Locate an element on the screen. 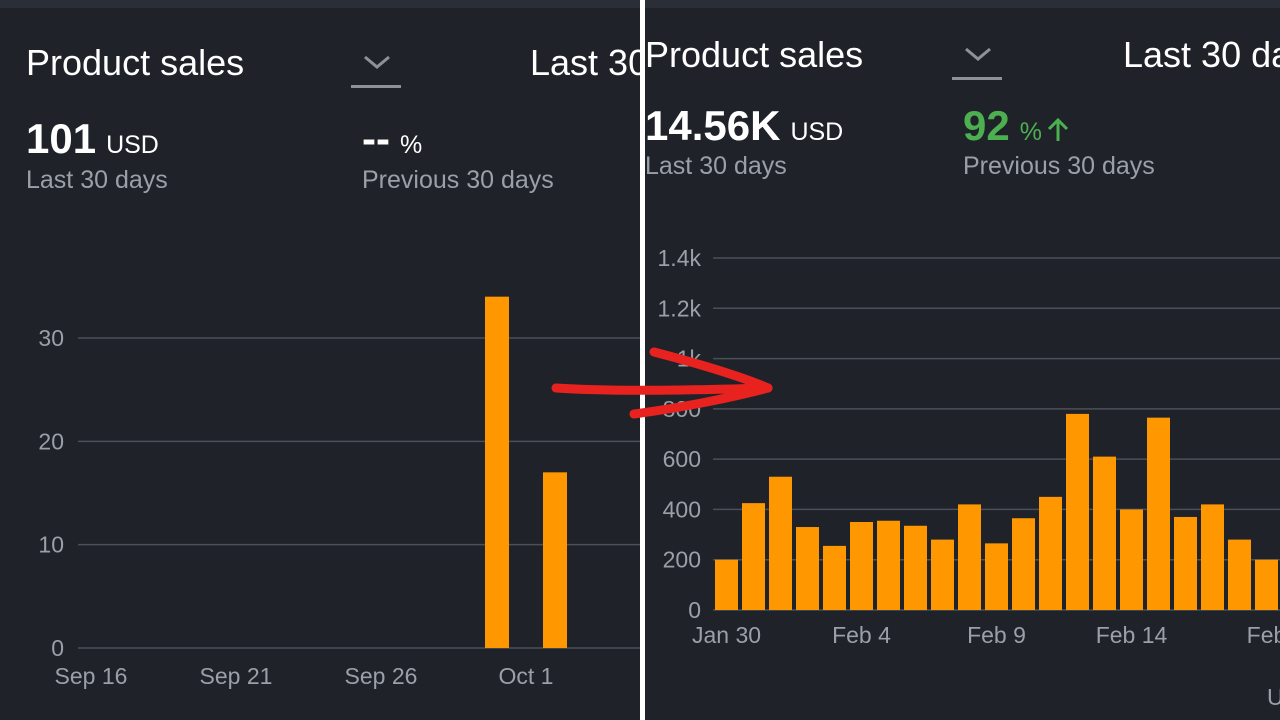  x-tick-label: Feb 9 is located at coordinates (996, 635).